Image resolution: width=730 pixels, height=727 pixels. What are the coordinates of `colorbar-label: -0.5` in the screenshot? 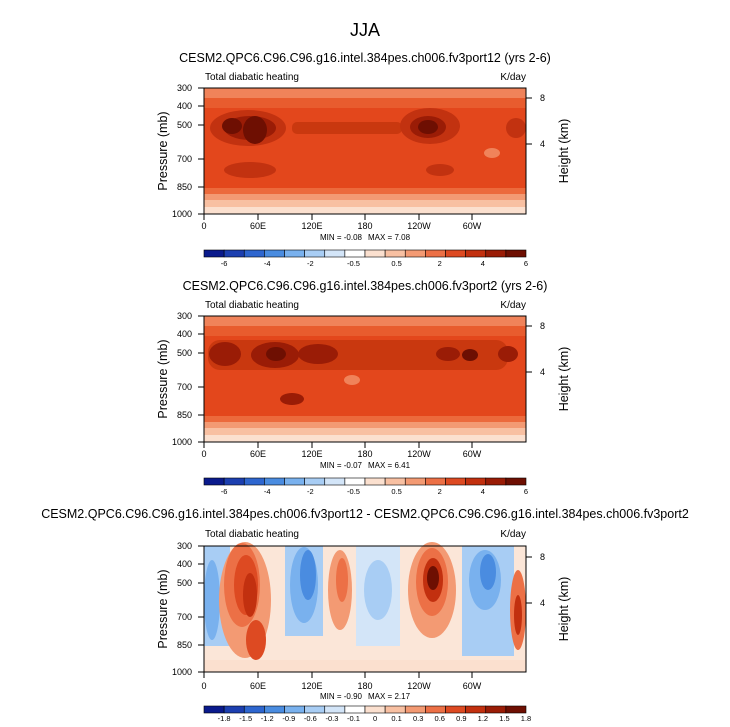 It's located at (353, 263).